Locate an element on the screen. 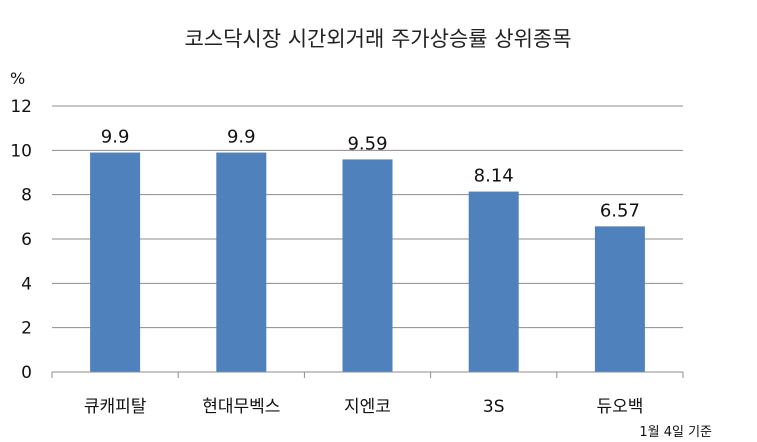  data-label: 6.57 is located at coordinates (620, 210).